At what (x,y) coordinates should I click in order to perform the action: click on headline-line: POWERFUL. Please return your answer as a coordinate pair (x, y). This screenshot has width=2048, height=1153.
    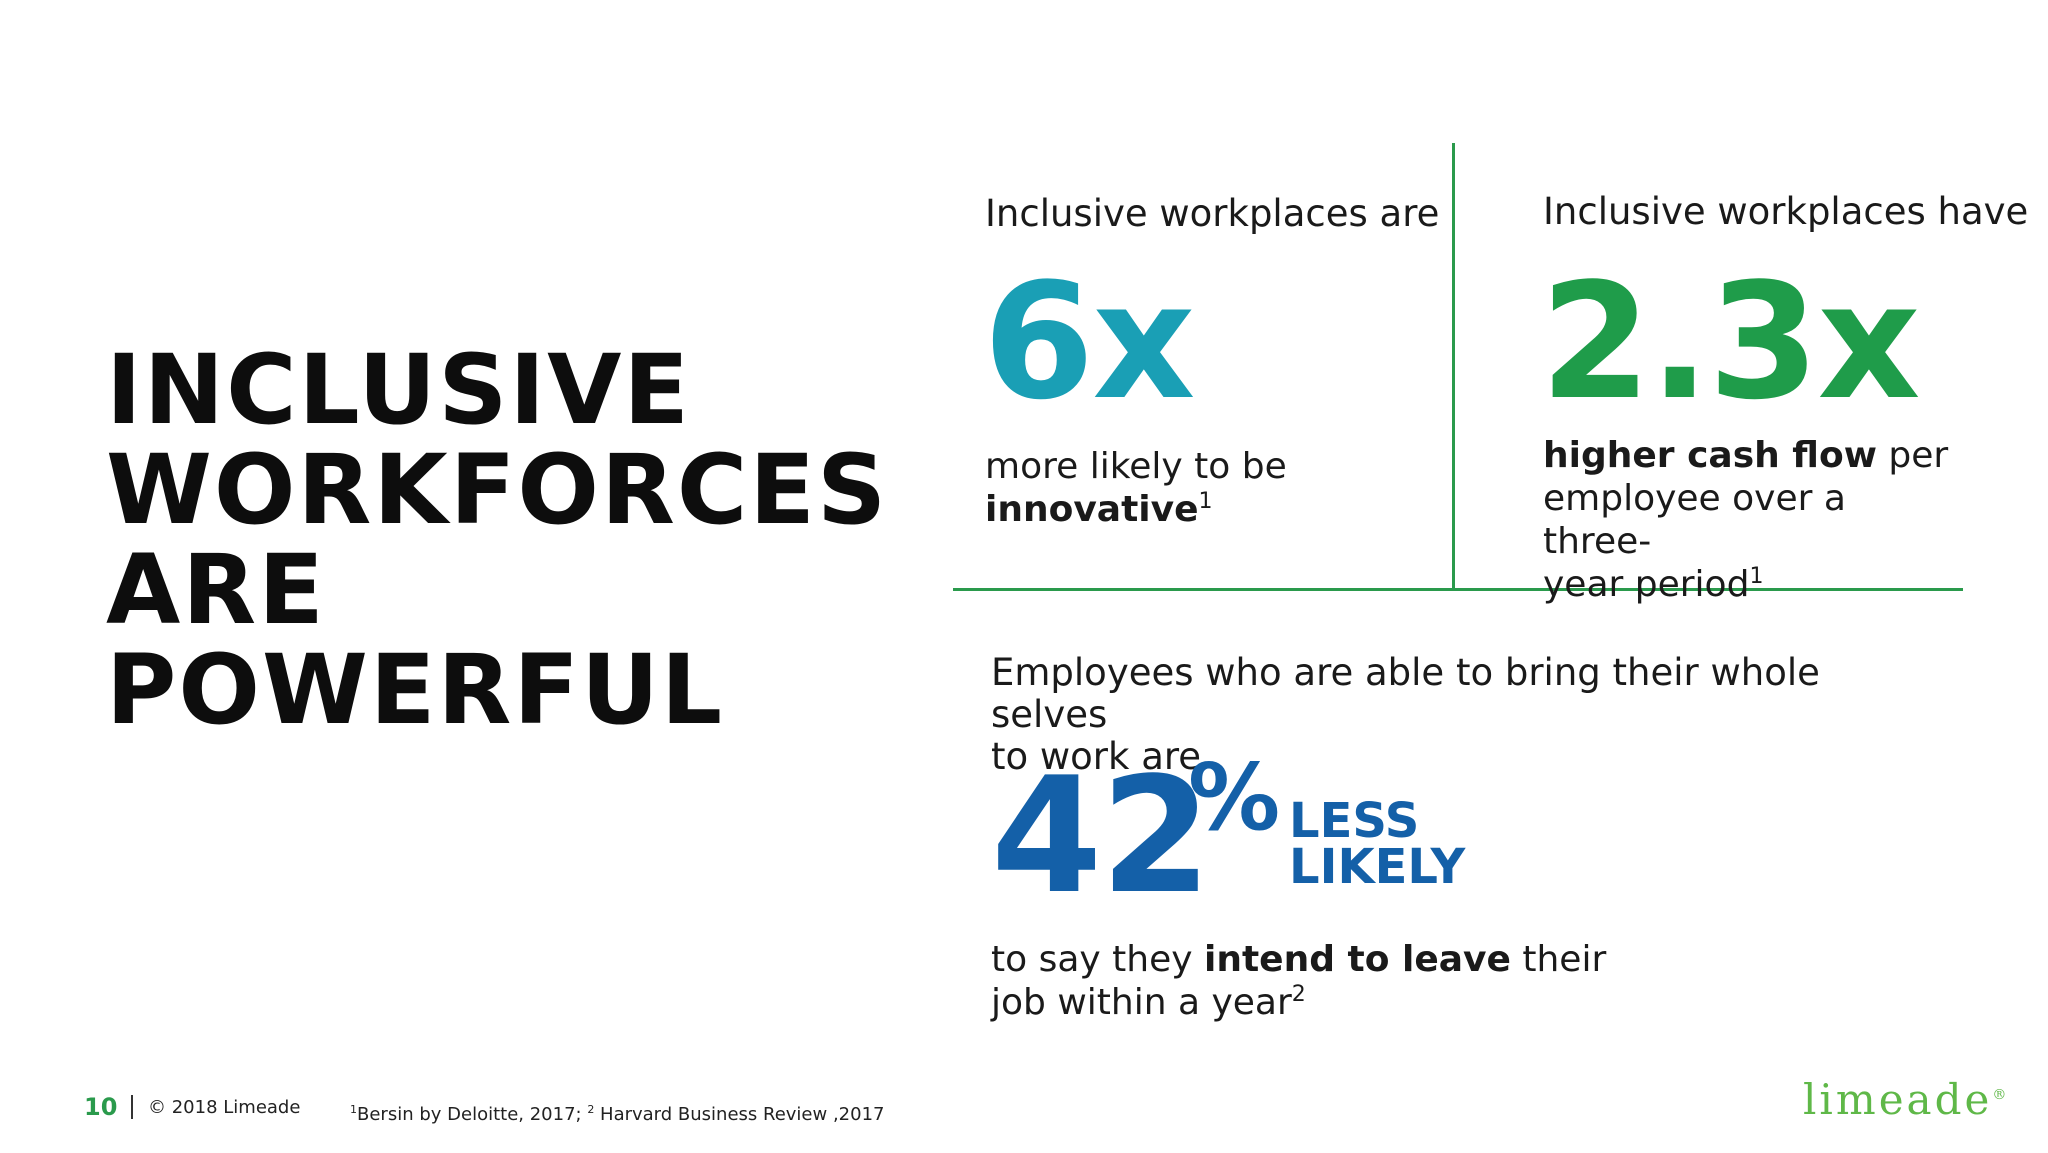
    Looking at the image, I should click on (415, 690).